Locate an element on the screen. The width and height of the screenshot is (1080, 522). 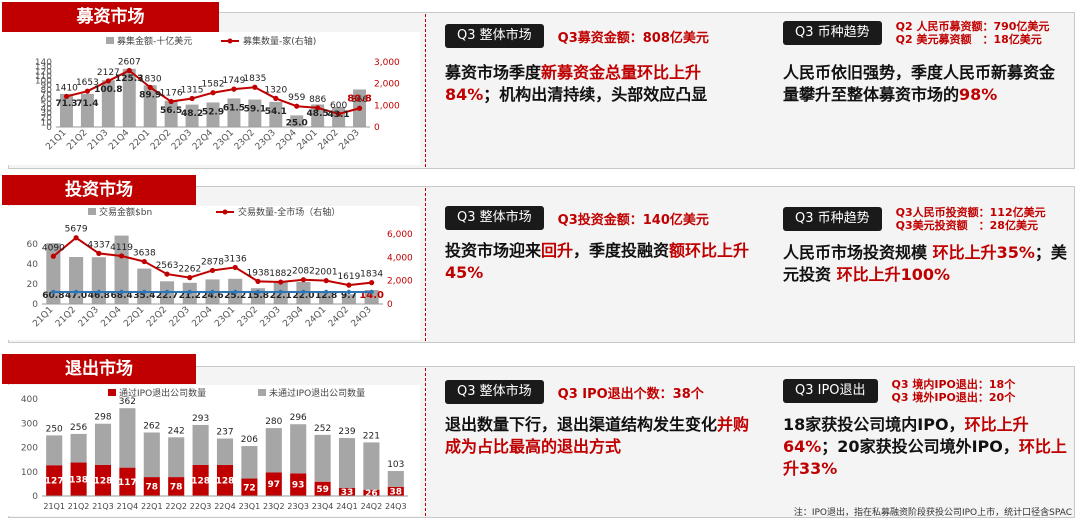
ipo-value-23Q4: 59 is located at coordinates (322, 490).